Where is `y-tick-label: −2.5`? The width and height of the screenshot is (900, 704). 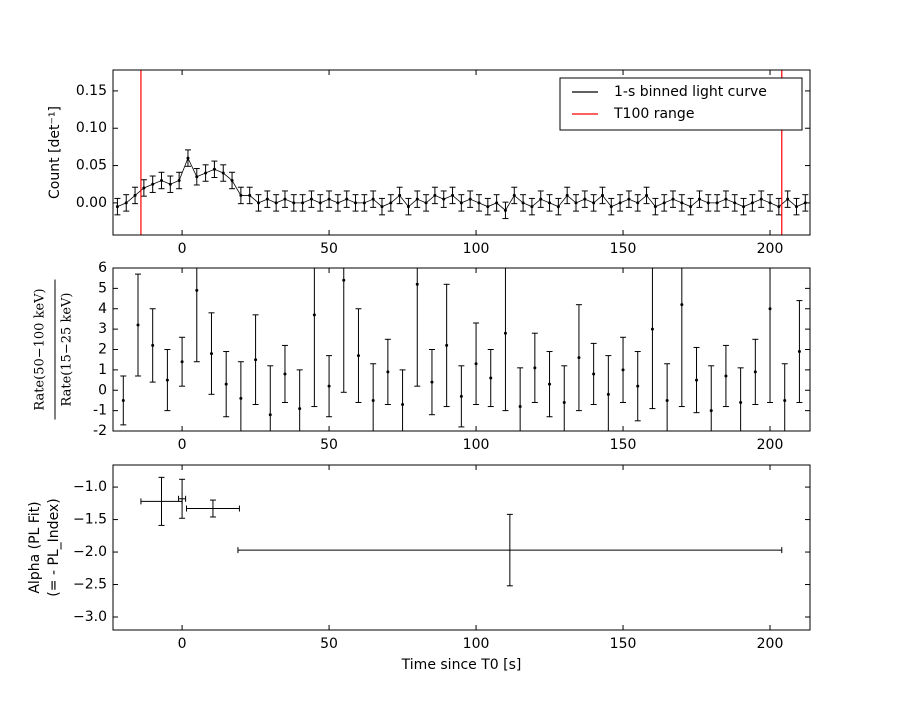
y-tick-label: −2.5 is located at coordinates (90, 585).